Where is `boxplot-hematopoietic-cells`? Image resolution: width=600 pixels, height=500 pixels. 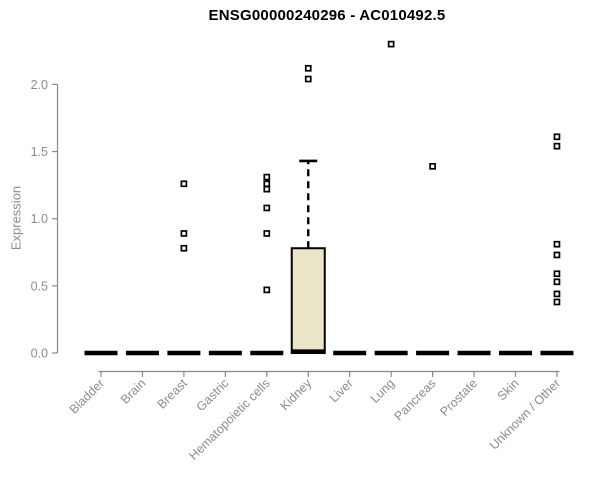 boxplot-hematopoietic-cells is located at coordinates (267, 264).